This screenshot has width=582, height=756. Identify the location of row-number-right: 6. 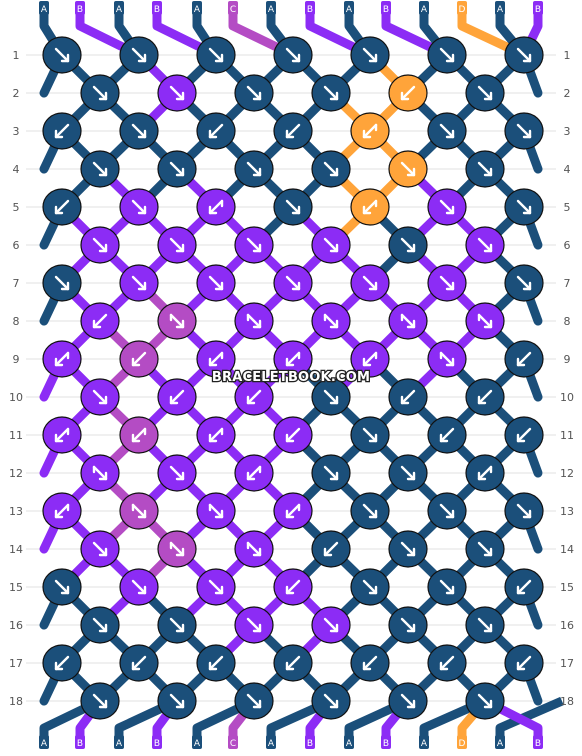
(567, 245).